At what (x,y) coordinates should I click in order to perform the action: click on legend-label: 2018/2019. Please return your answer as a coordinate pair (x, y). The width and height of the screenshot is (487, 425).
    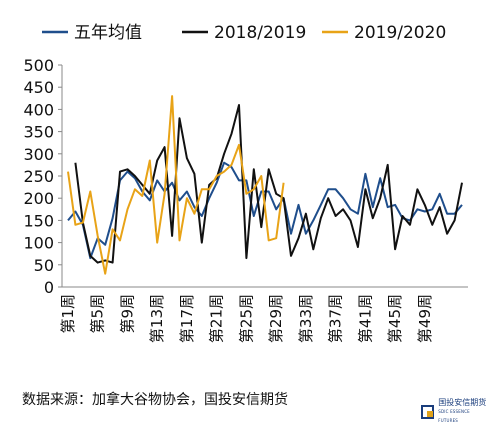
    Looking at the image, I should click on (260, 33).